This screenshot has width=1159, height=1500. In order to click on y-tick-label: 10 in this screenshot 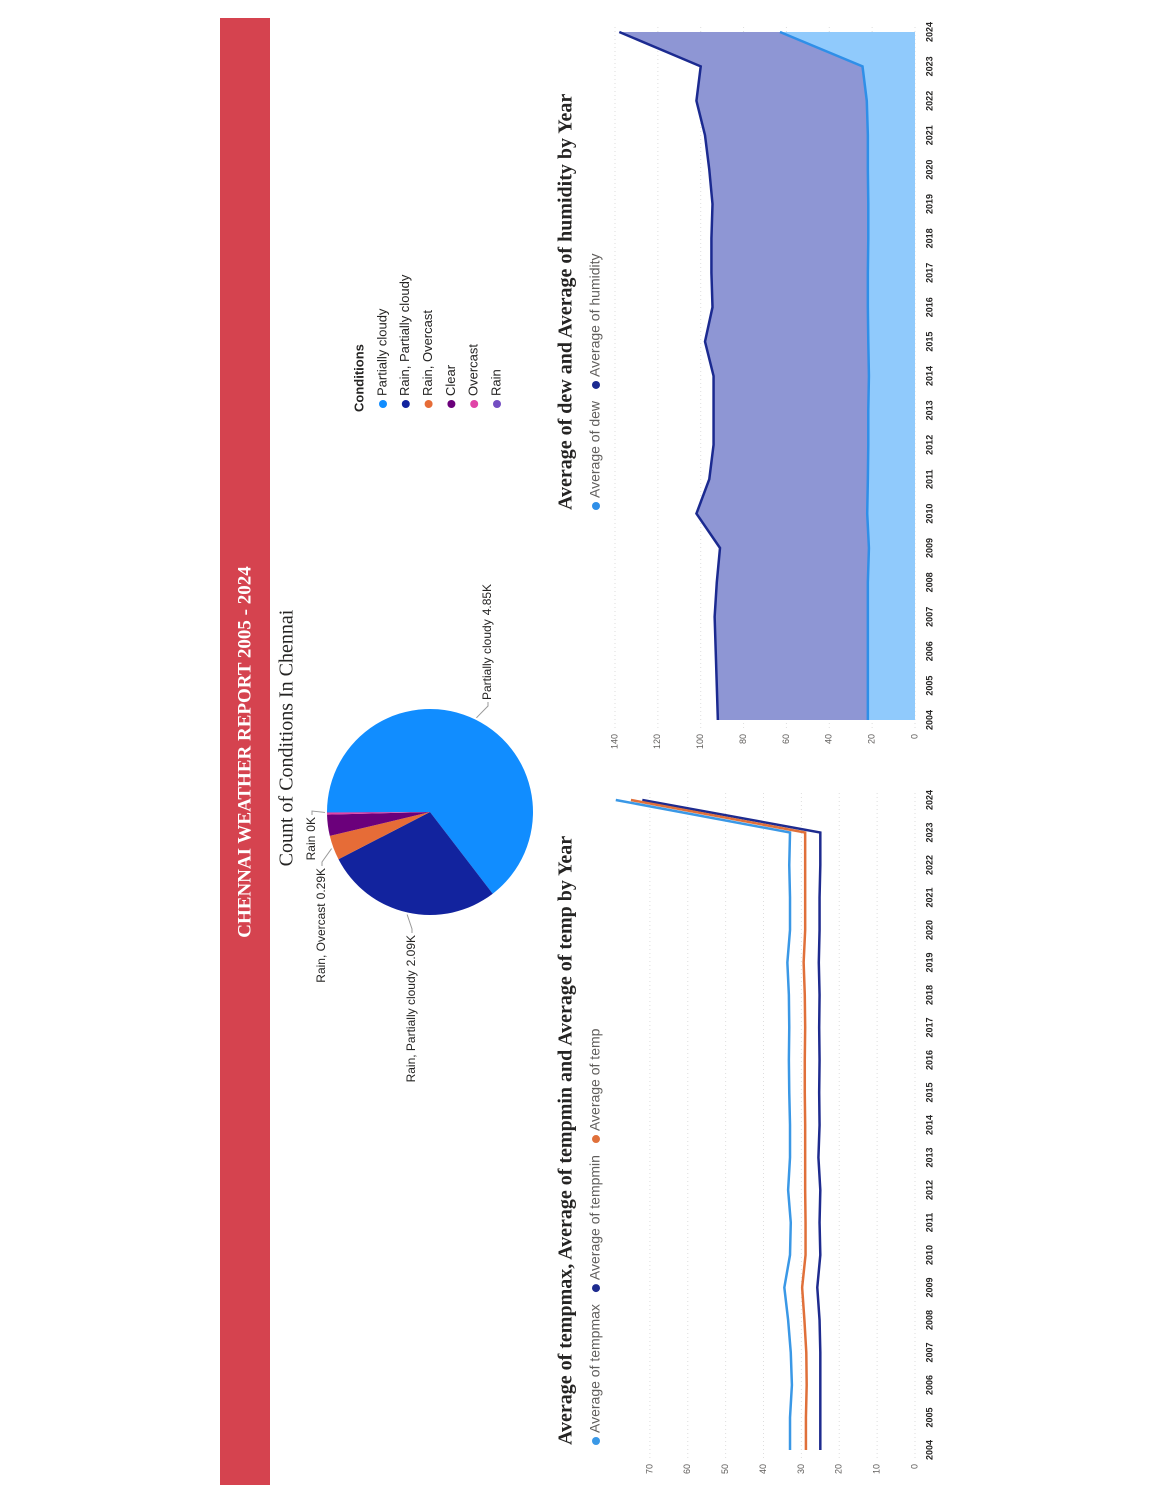, I will do `click(877, 1469)`.